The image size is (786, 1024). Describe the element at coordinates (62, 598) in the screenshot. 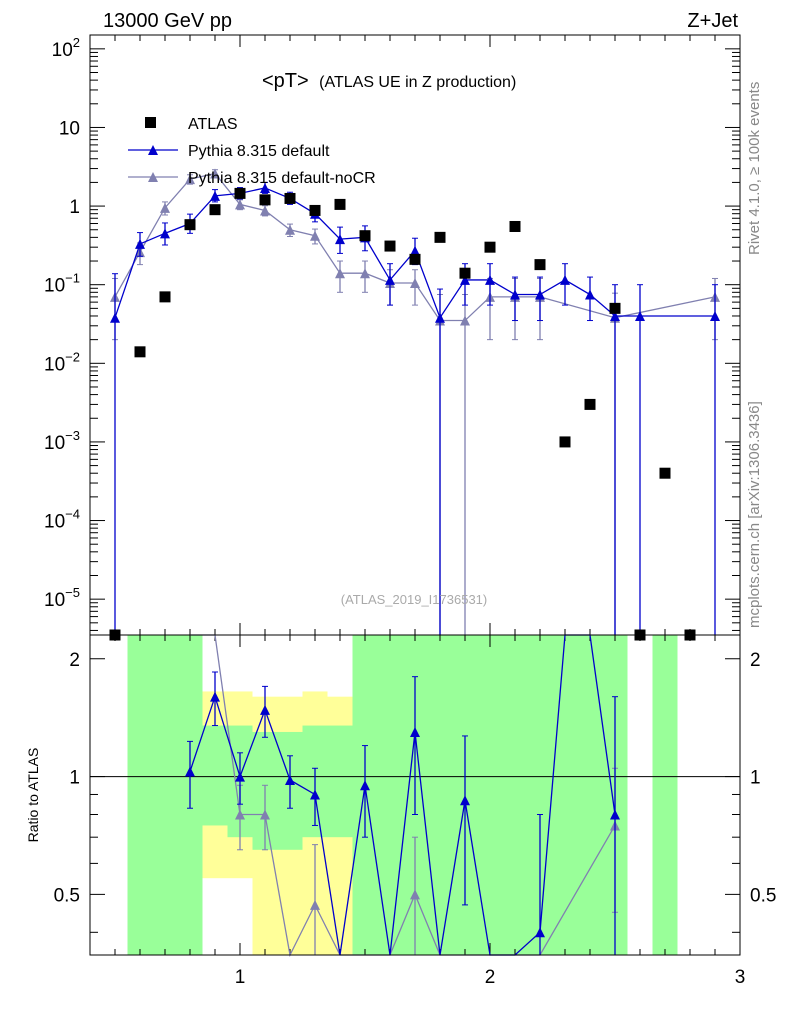

I see `y-tick-label: 10⁻⁵` at that location.